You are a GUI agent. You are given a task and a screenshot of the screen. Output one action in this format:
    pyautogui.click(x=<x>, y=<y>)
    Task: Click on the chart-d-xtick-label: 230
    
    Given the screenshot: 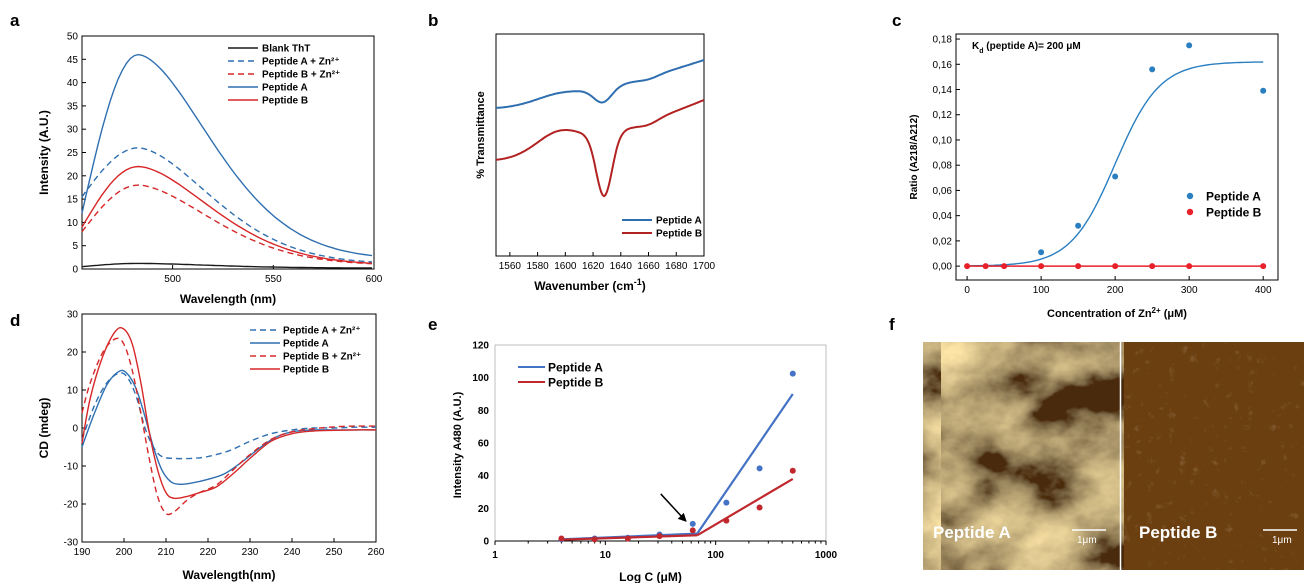 What is the action you would take?
    pyautogui.click(x=250, y=552)
    